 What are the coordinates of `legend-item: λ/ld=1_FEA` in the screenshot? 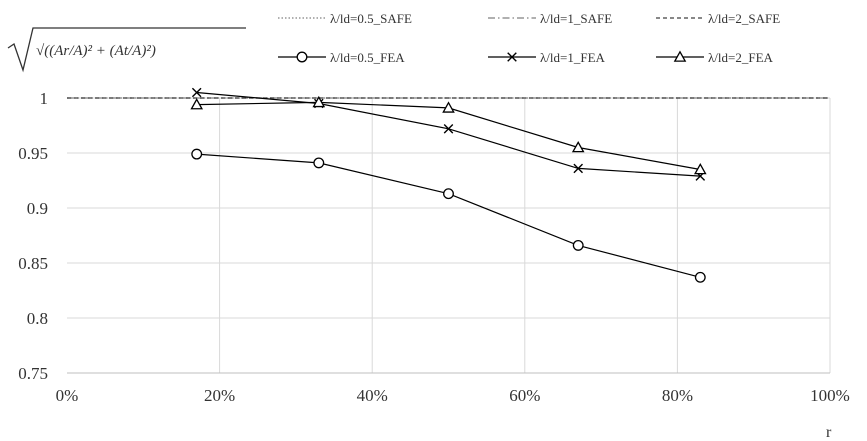 It's located at (547, 57).